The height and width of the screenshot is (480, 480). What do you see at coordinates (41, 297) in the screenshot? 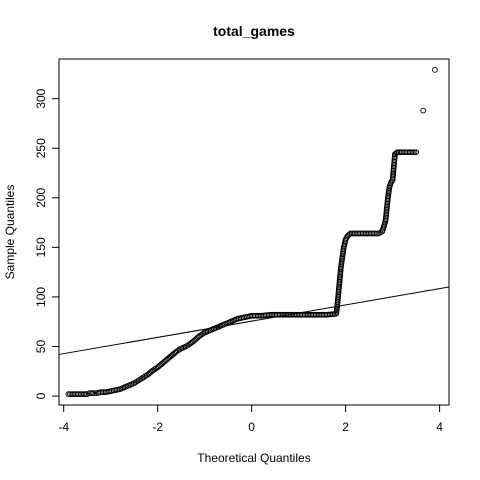
I see `y-tick-label: 100` at bounding box center [41, 297].